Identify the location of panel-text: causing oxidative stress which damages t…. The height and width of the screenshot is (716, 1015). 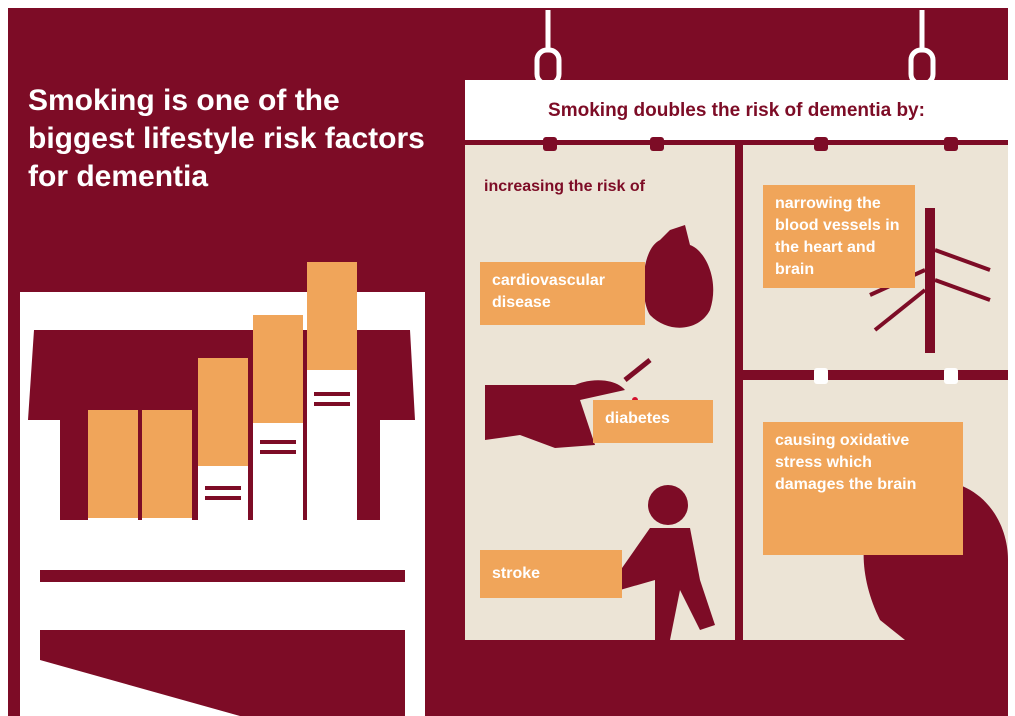
(863, 488).